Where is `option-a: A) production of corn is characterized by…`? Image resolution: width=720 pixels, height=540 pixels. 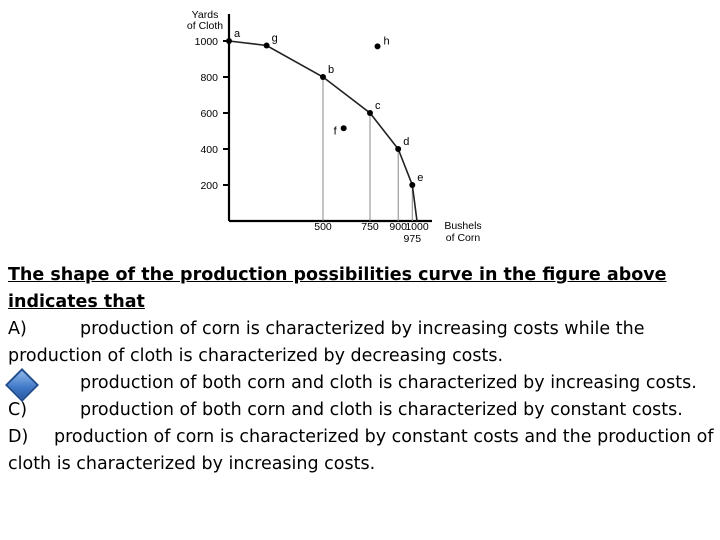
option-a: A) production of corn is characterized by… is located at coordinates (361, 343).